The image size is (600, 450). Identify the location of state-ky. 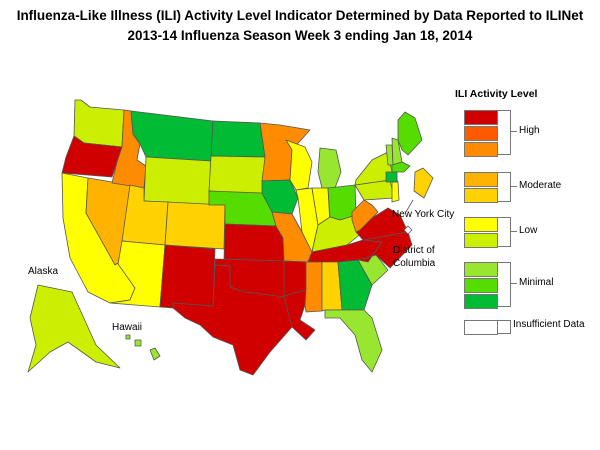
(337, 233).